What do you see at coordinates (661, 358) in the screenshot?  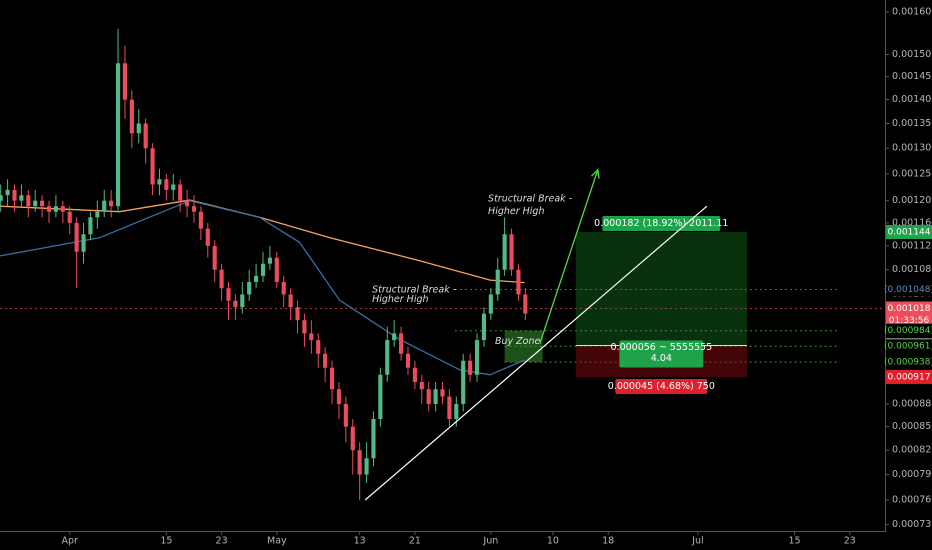 I see `mid-label: 4.04` at bounding box center [661, 358].